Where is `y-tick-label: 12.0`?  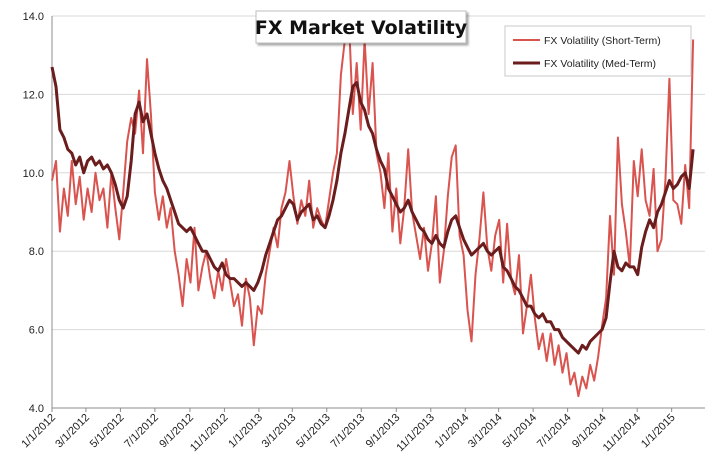 y-tick-label: 12.0 is located at coordinates (33, 95).